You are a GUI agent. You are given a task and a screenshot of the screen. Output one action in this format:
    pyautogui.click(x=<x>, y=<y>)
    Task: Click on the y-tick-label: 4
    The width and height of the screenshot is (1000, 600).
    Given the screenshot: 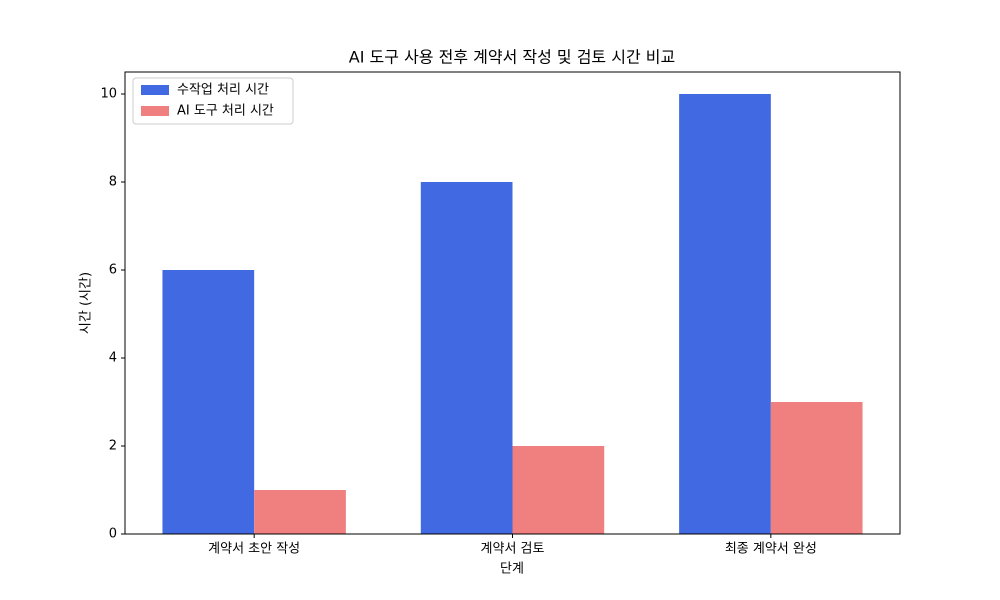 What is the action you would take?
    pyautogui.click(x=113, y=358)
    